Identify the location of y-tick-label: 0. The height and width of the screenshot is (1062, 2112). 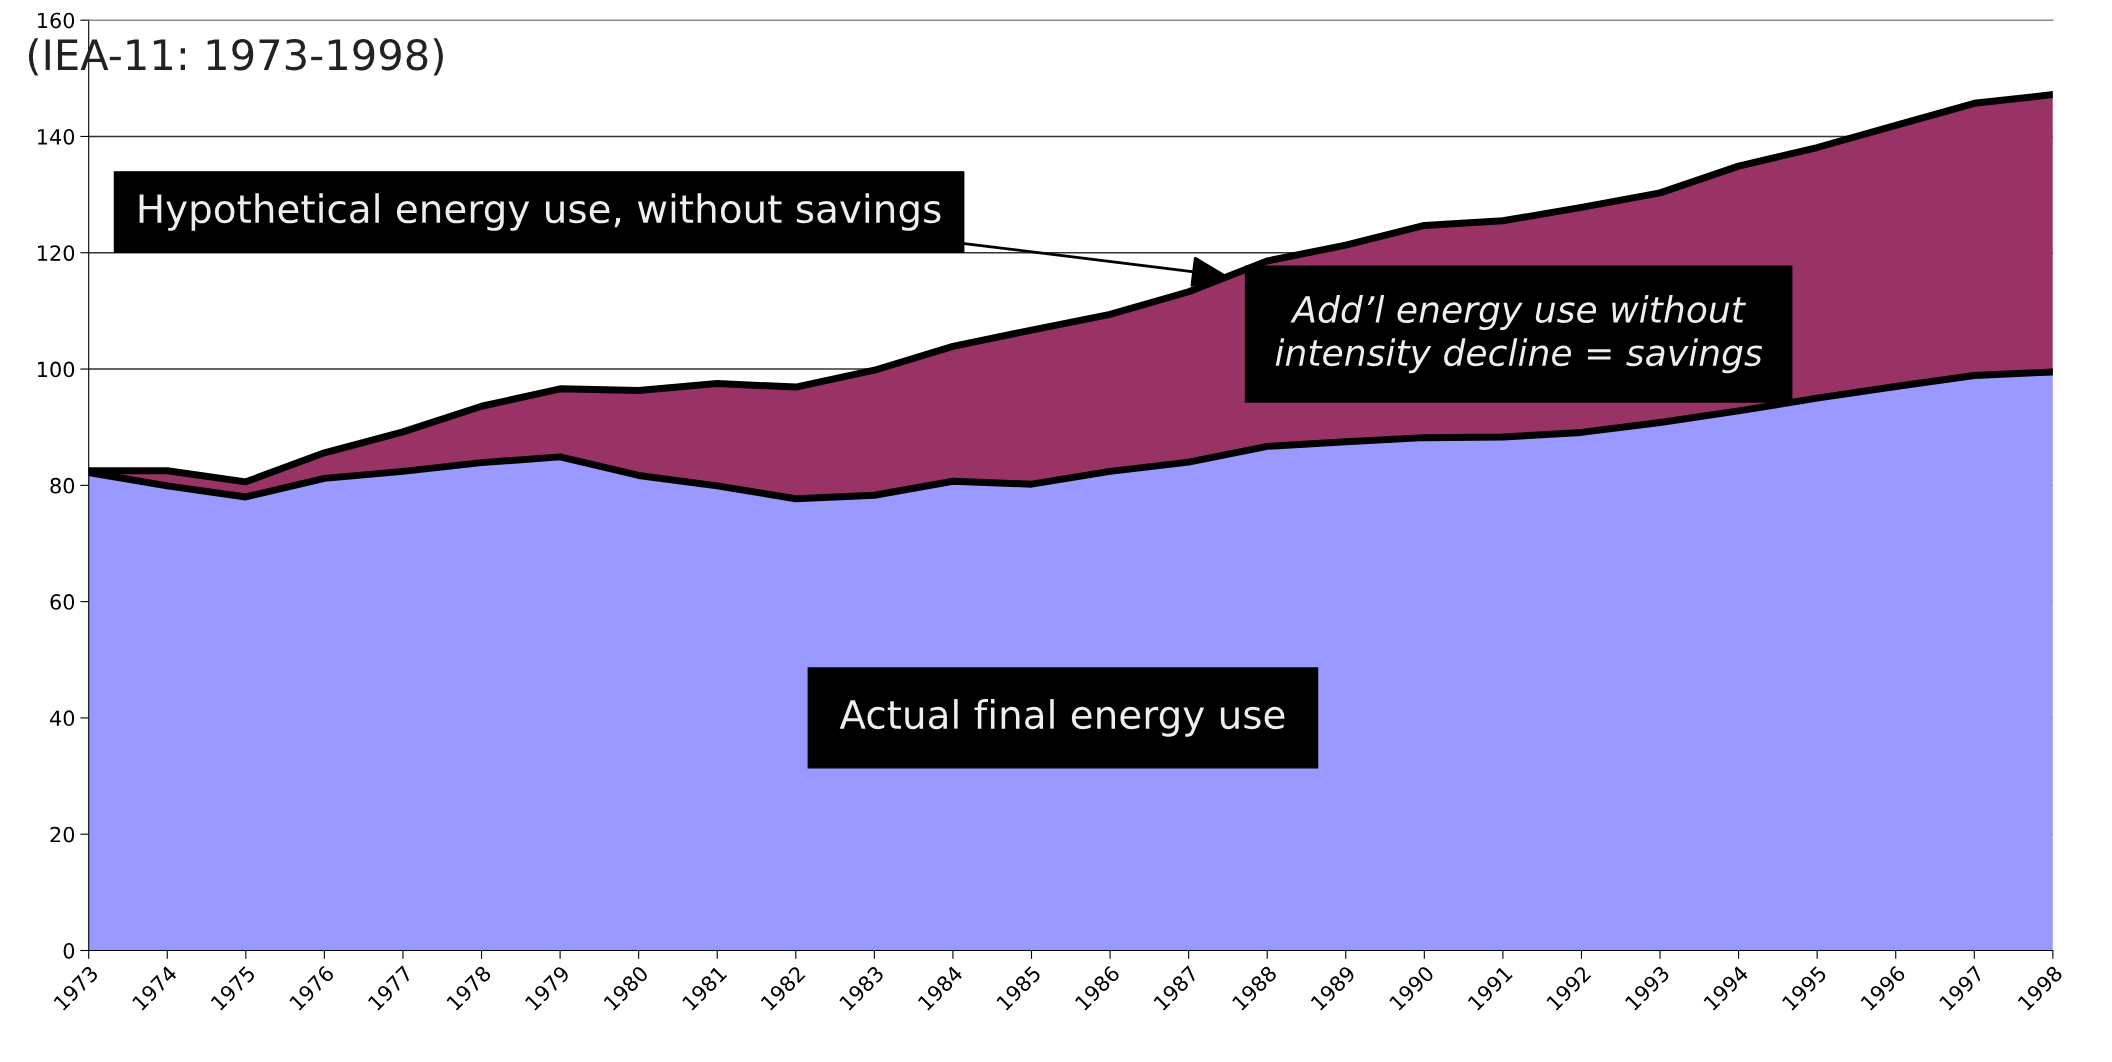
(69, 950).